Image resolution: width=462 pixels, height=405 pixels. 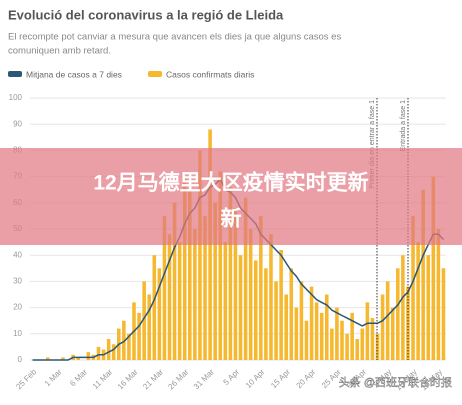 What do you see at coordinates (74, 74) in the screenshot?
I see `legend-label: Mitjana de casos a 7 dies` at bounding box center [74, 74].